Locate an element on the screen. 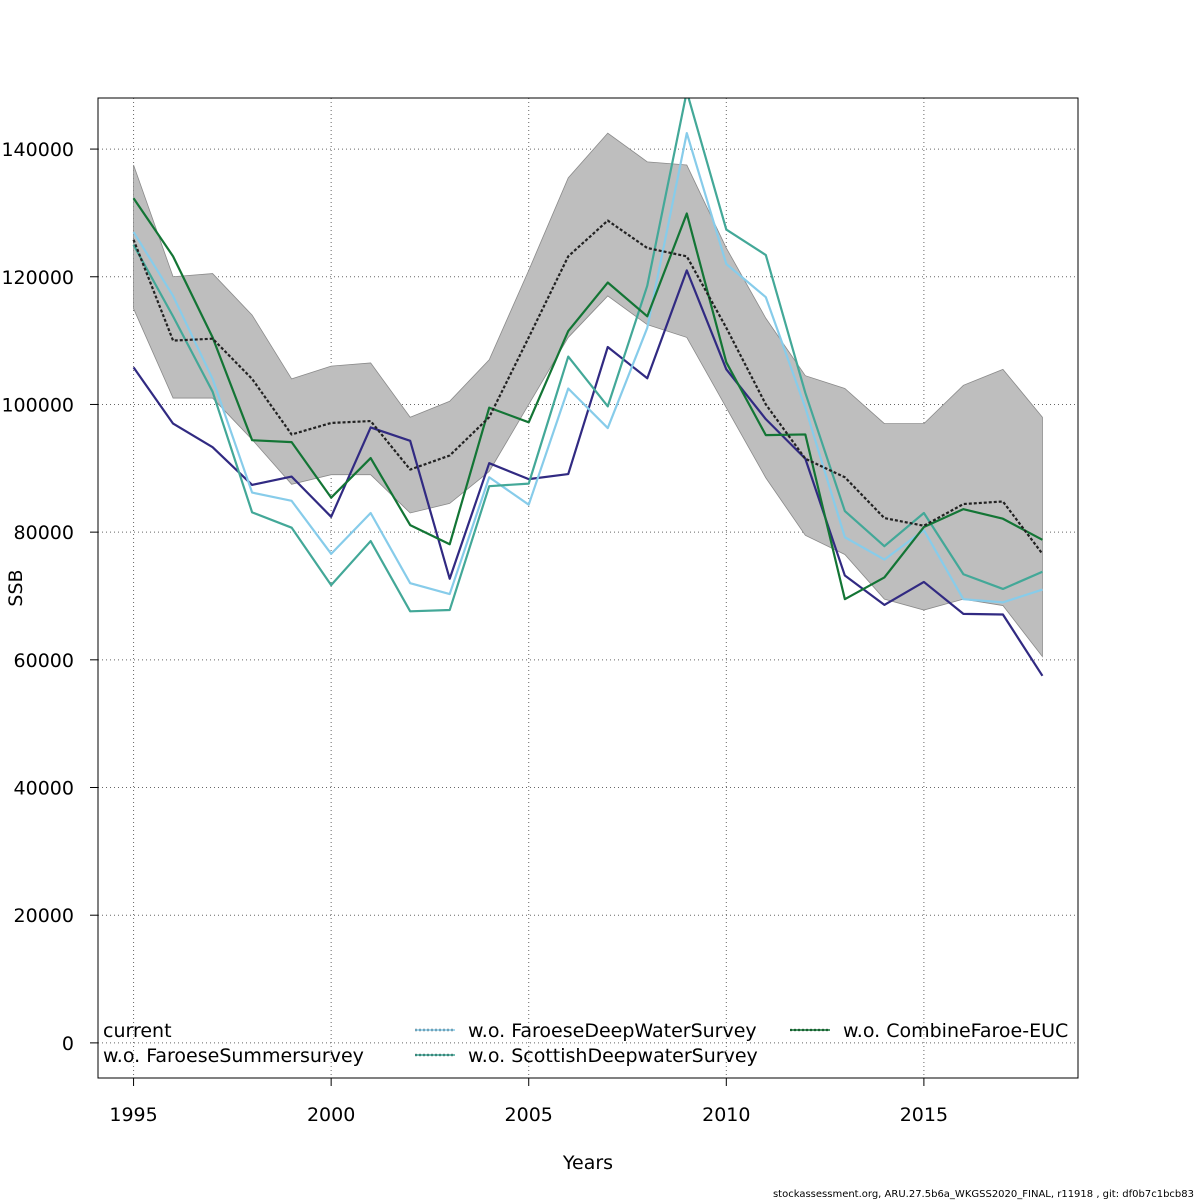 The width and height of the screenshot is (1200, 1200). y-tick-label-4: 80000 is located at coordinates (44, 533).